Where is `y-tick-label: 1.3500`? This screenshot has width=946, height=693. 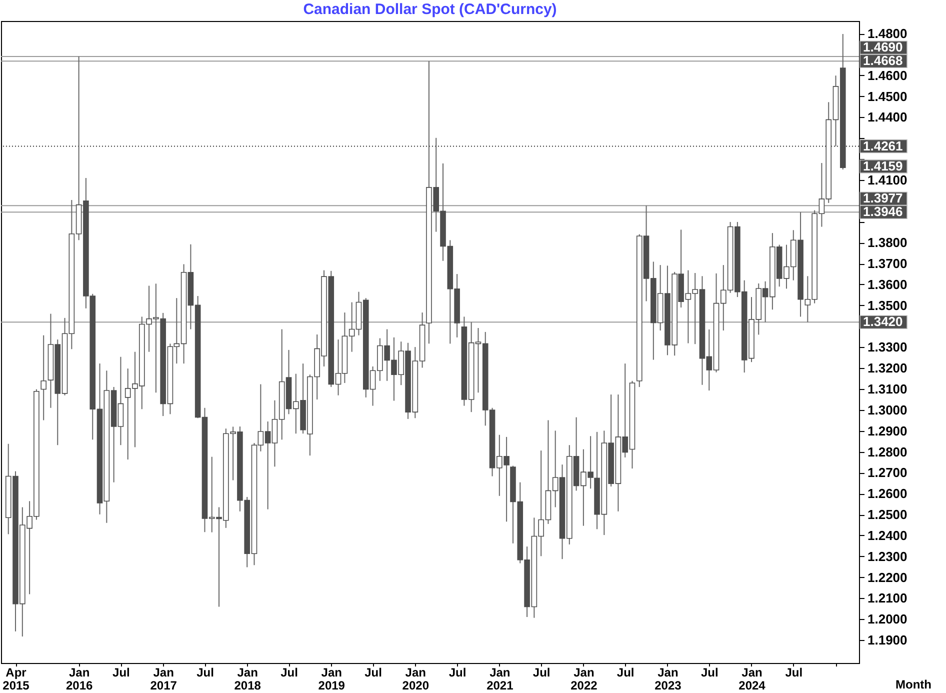
y-tick-label: 1.3500 is located at coordinates (888, 305).